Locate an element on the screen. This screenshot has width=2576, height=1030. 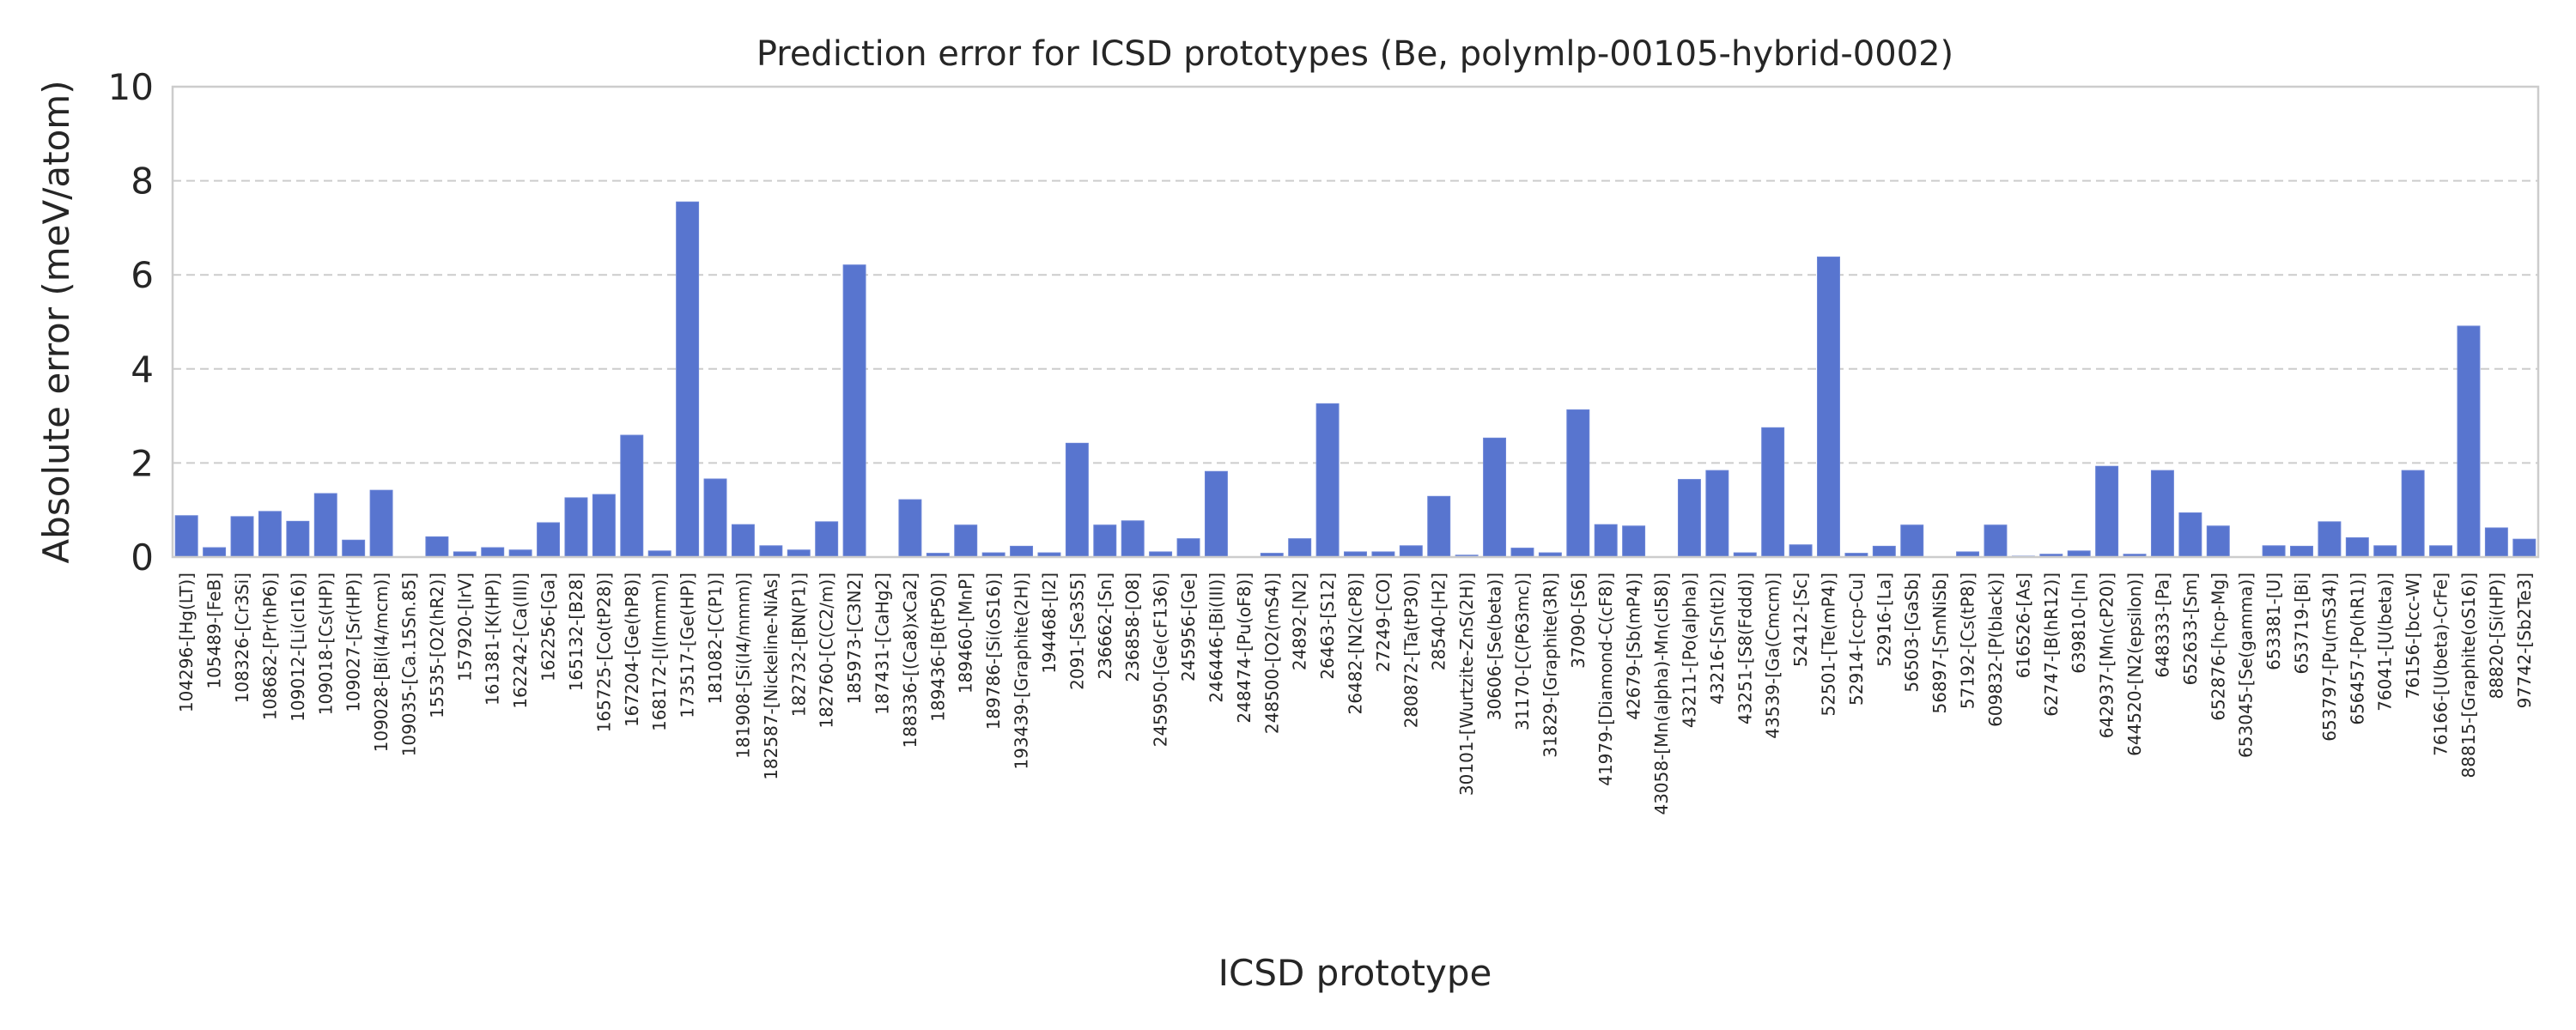
x-tick-label: 31829-[Graphite(3R)] is located at coordinates (1550, 665).